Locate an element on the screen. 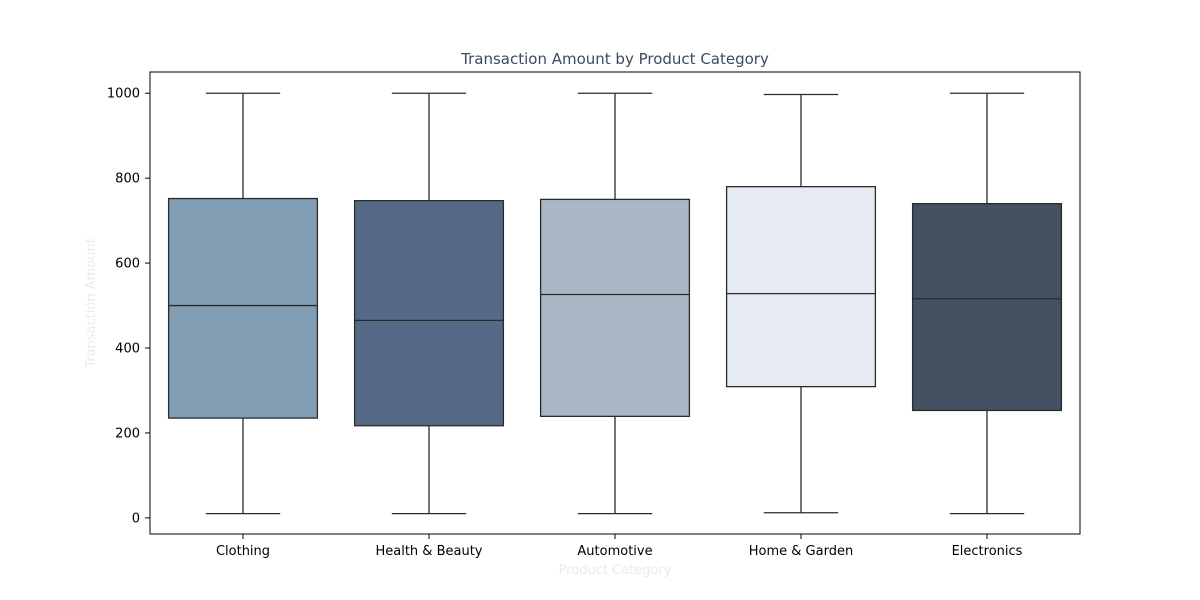 Image resolution: width=1200 pixels, height=600 pixels. box-home-garden is located at coordinates (801, 287).